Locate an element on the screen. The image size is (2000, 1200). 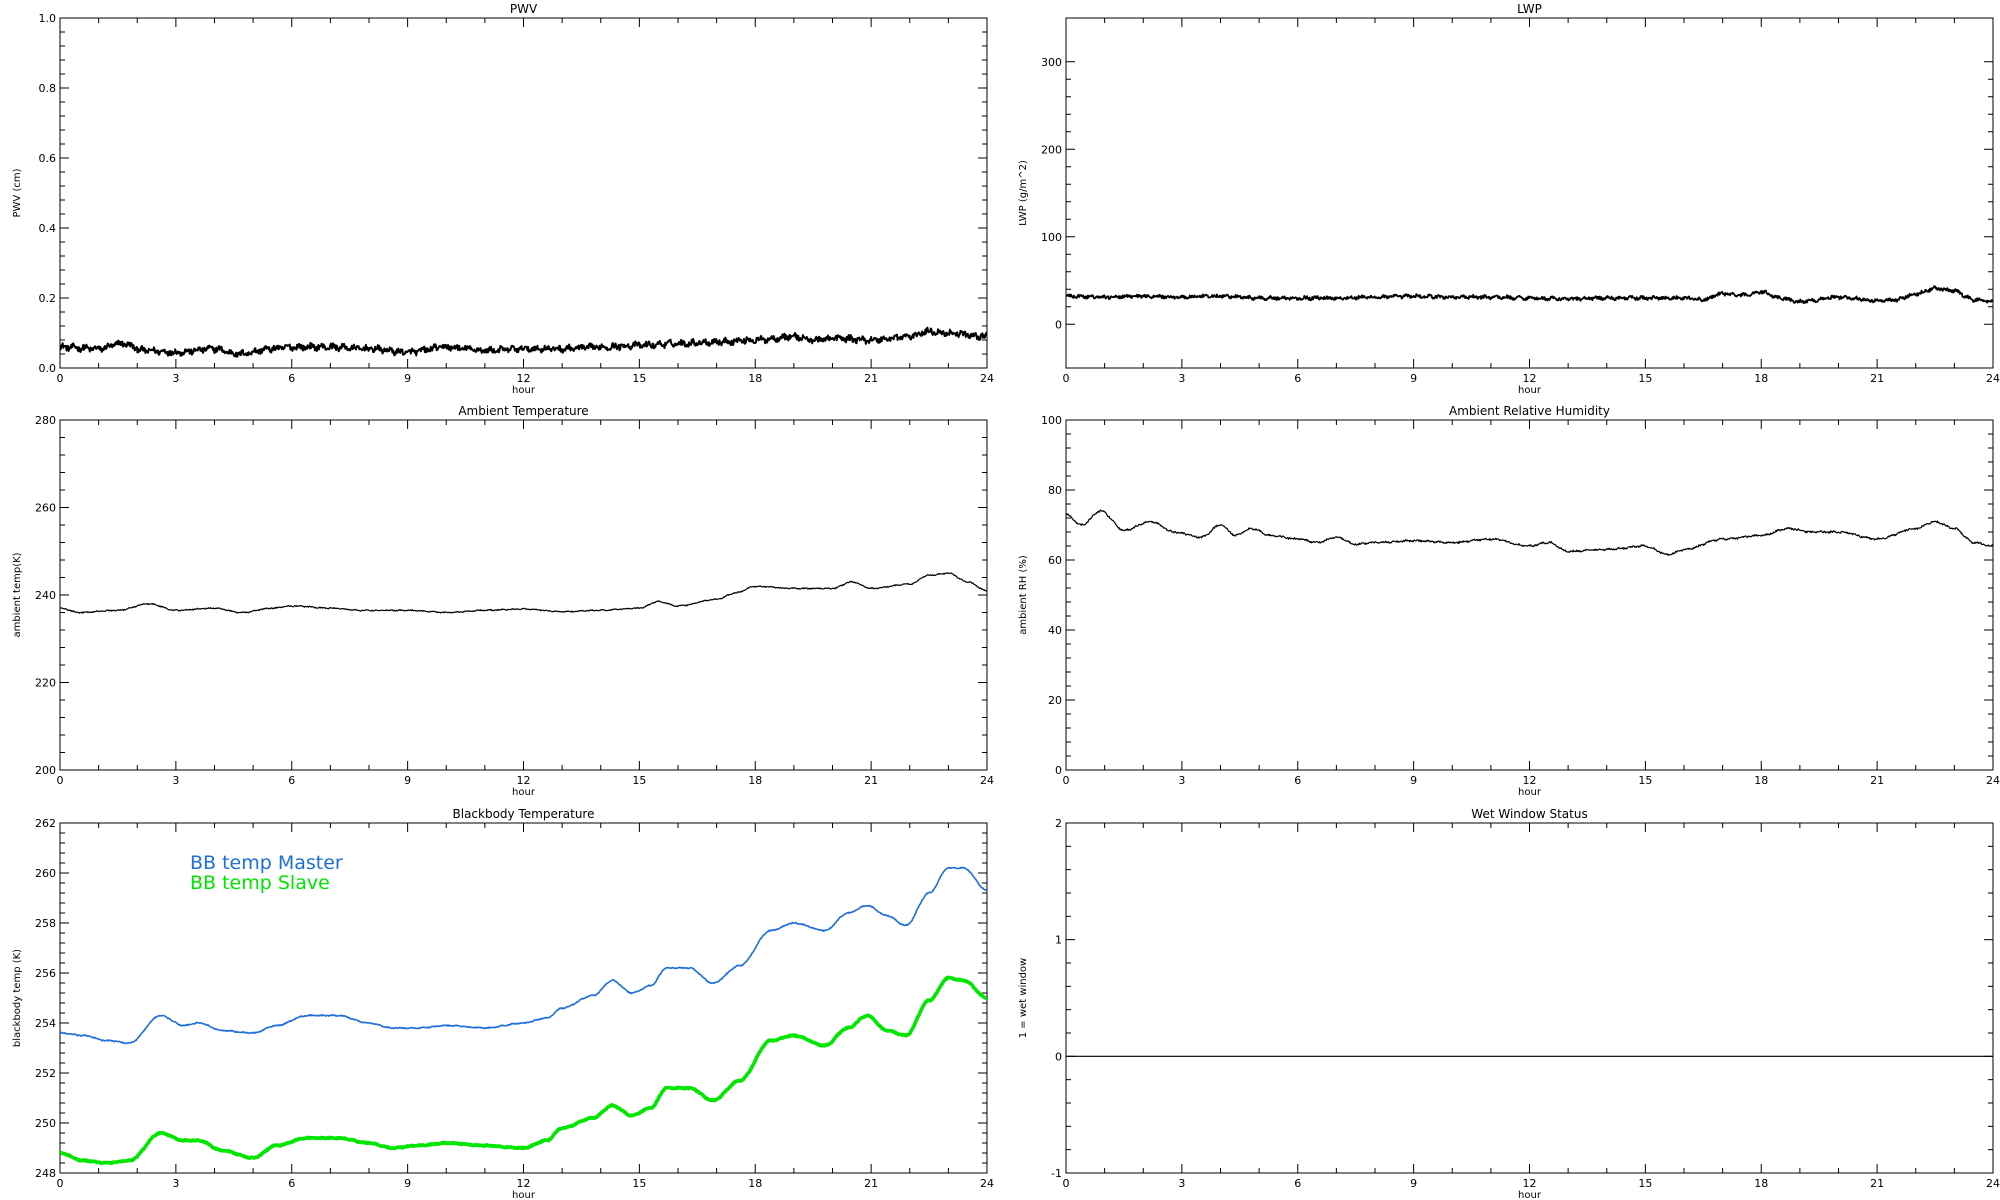
y-tick-label: 40 is located at coordinates (1055, 630).